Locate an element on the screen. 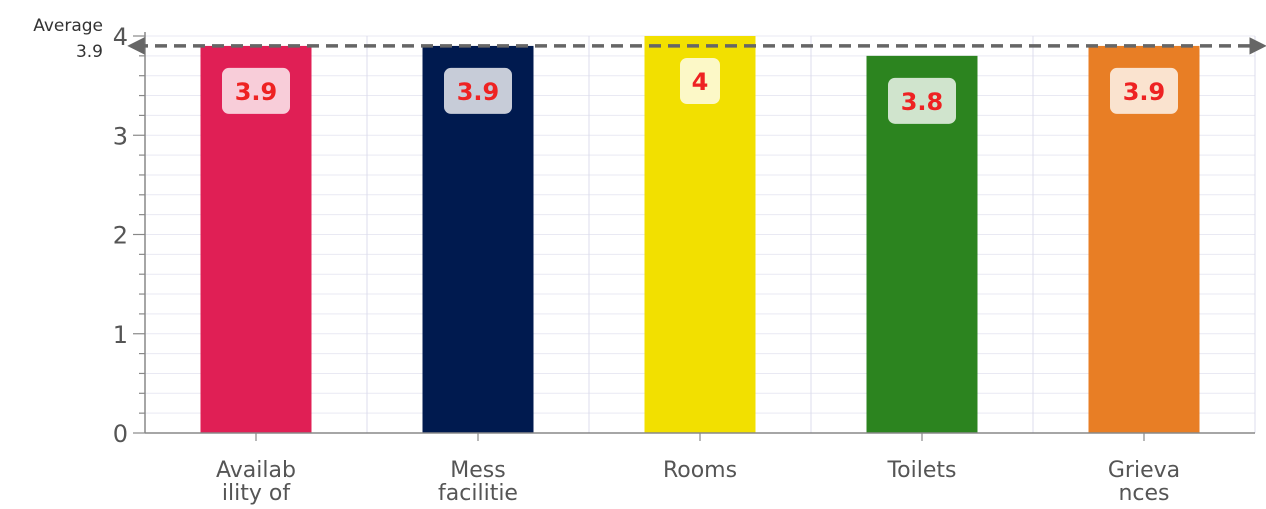  category-label: Grieva is located at coordinates (1144, 470).